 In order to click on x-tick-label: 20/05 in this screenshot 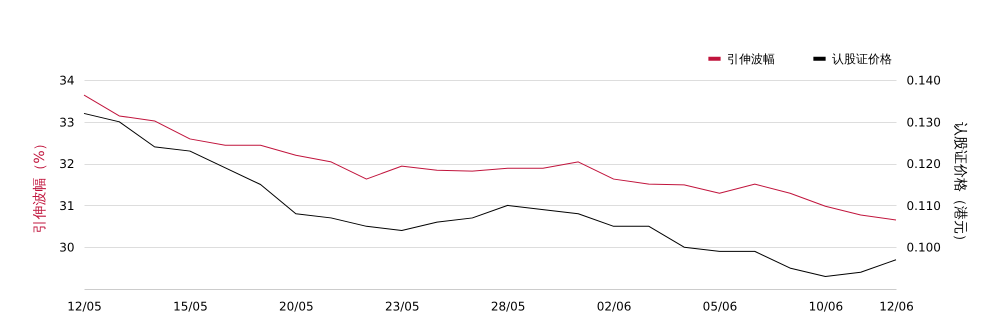, I will do `click(296, 307)`.